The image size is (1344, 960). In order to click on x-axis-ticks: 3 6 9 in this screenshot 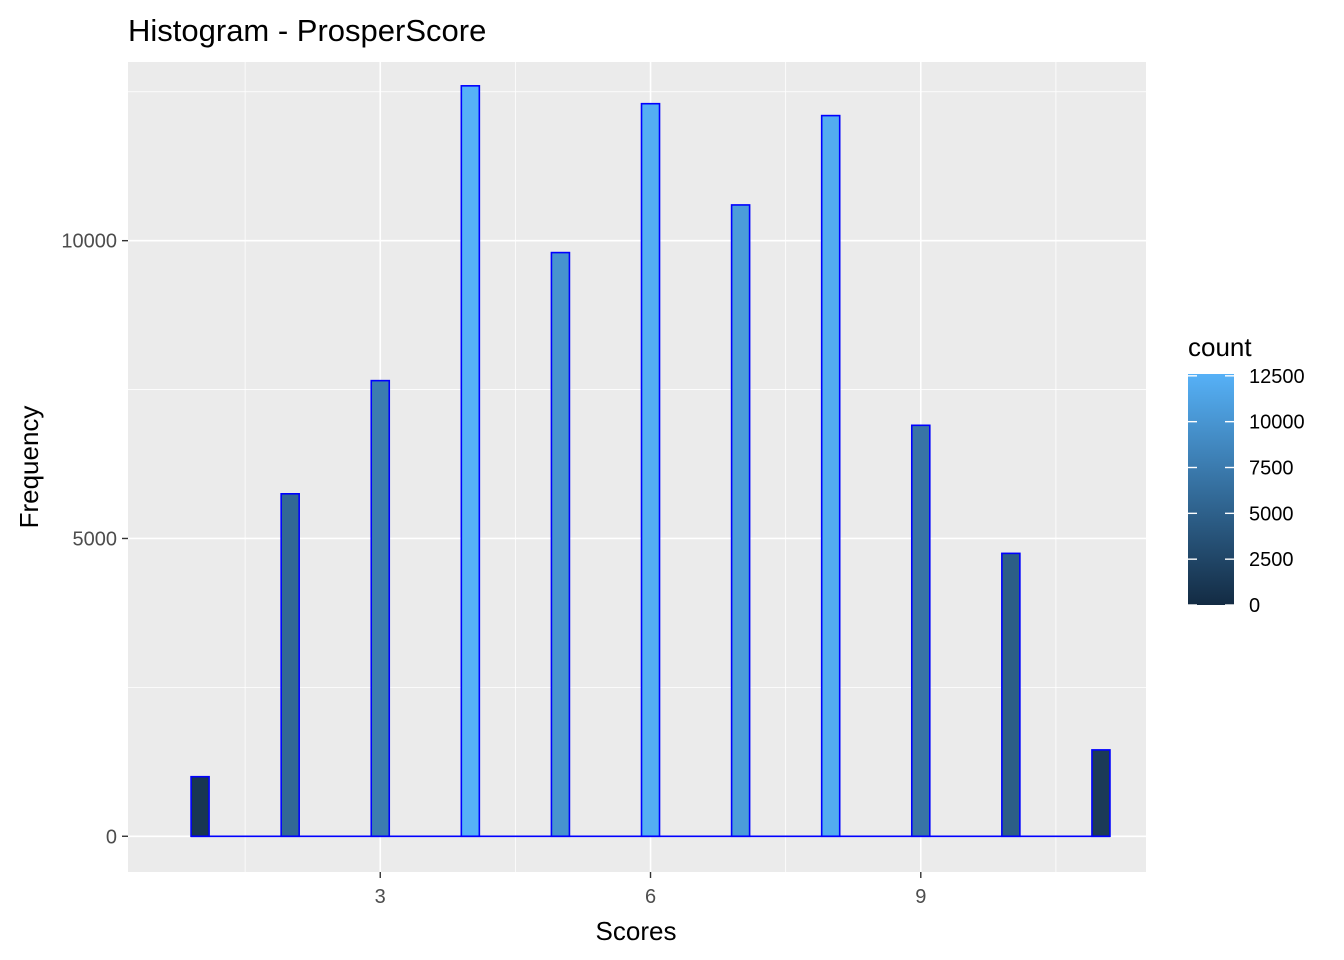, I will do `click(650, 890)`.